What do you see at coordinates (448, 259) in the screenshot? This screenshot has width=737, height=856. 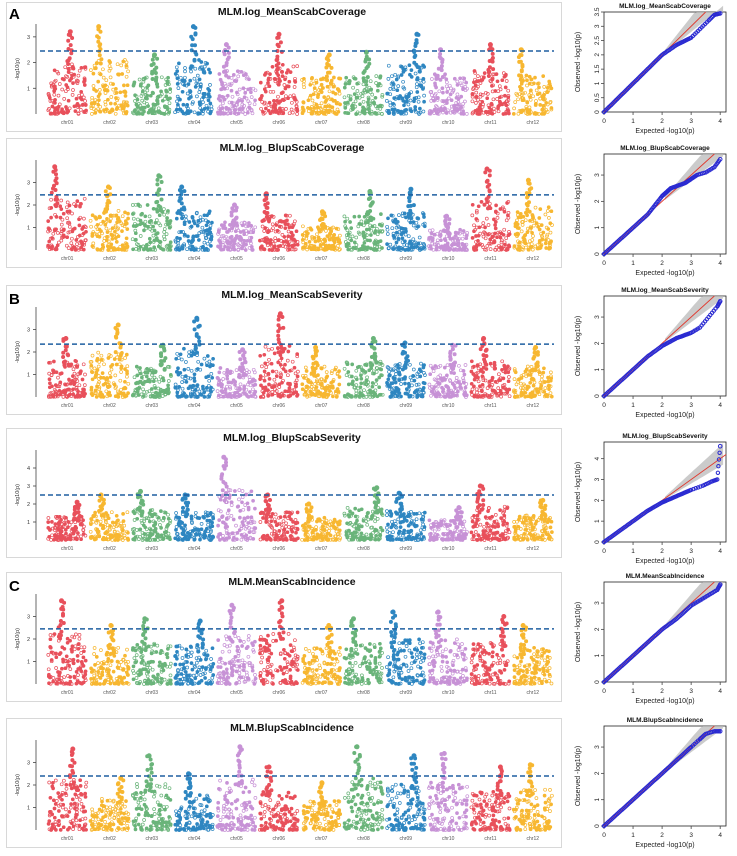 I see `chromosome-label: chr10` at bounding box center [448, 259].